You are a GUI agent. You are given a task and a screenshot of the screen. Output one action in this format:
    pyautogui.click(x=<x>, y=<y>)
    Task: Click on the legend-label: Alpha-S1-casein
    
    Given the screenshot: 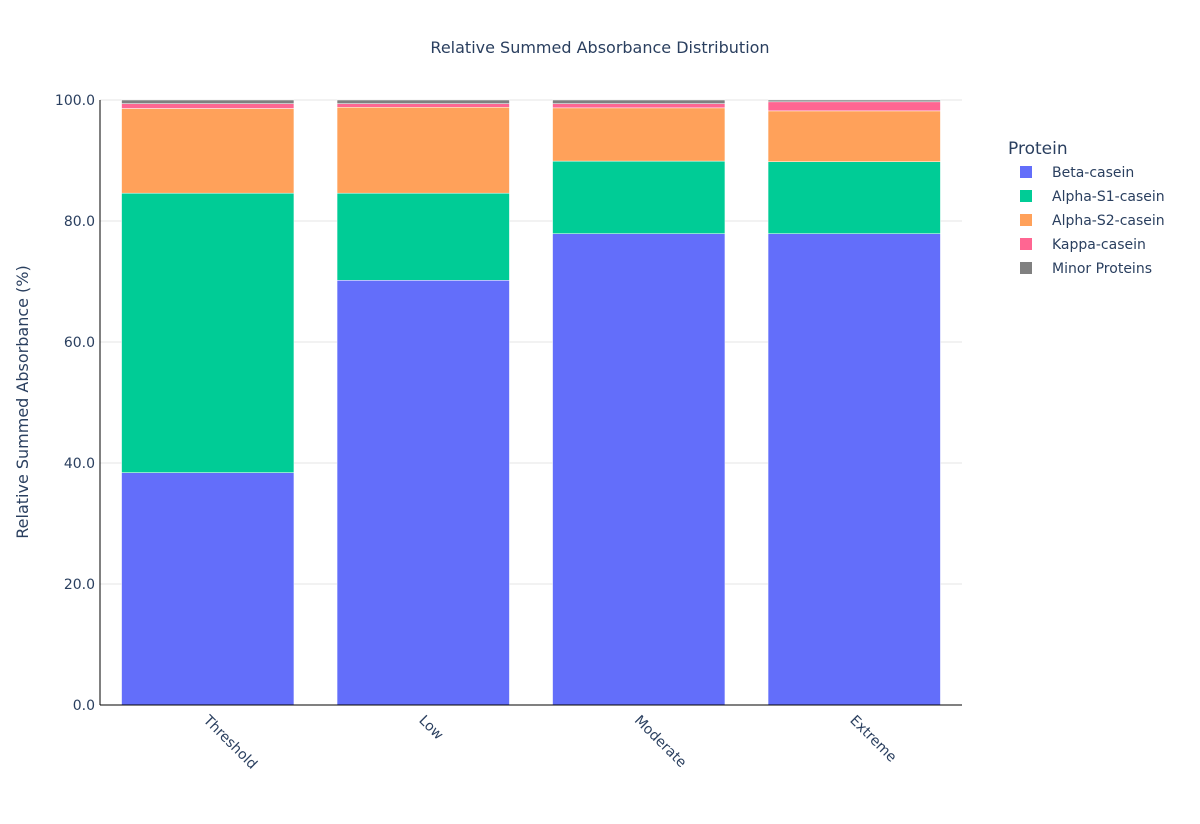 What is the action you would take?
    pyautogui.click(x=1108, y=197)
    